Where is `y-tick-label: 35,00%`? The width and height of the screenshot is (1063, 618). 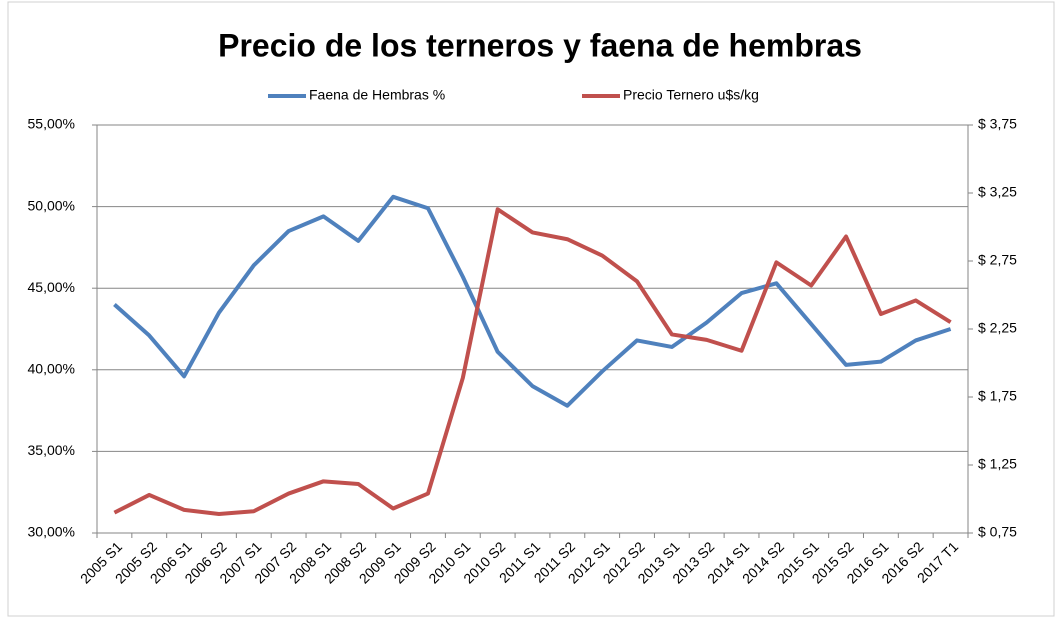
y-tick-label: 35,00% is located at coordinates (51, 450).